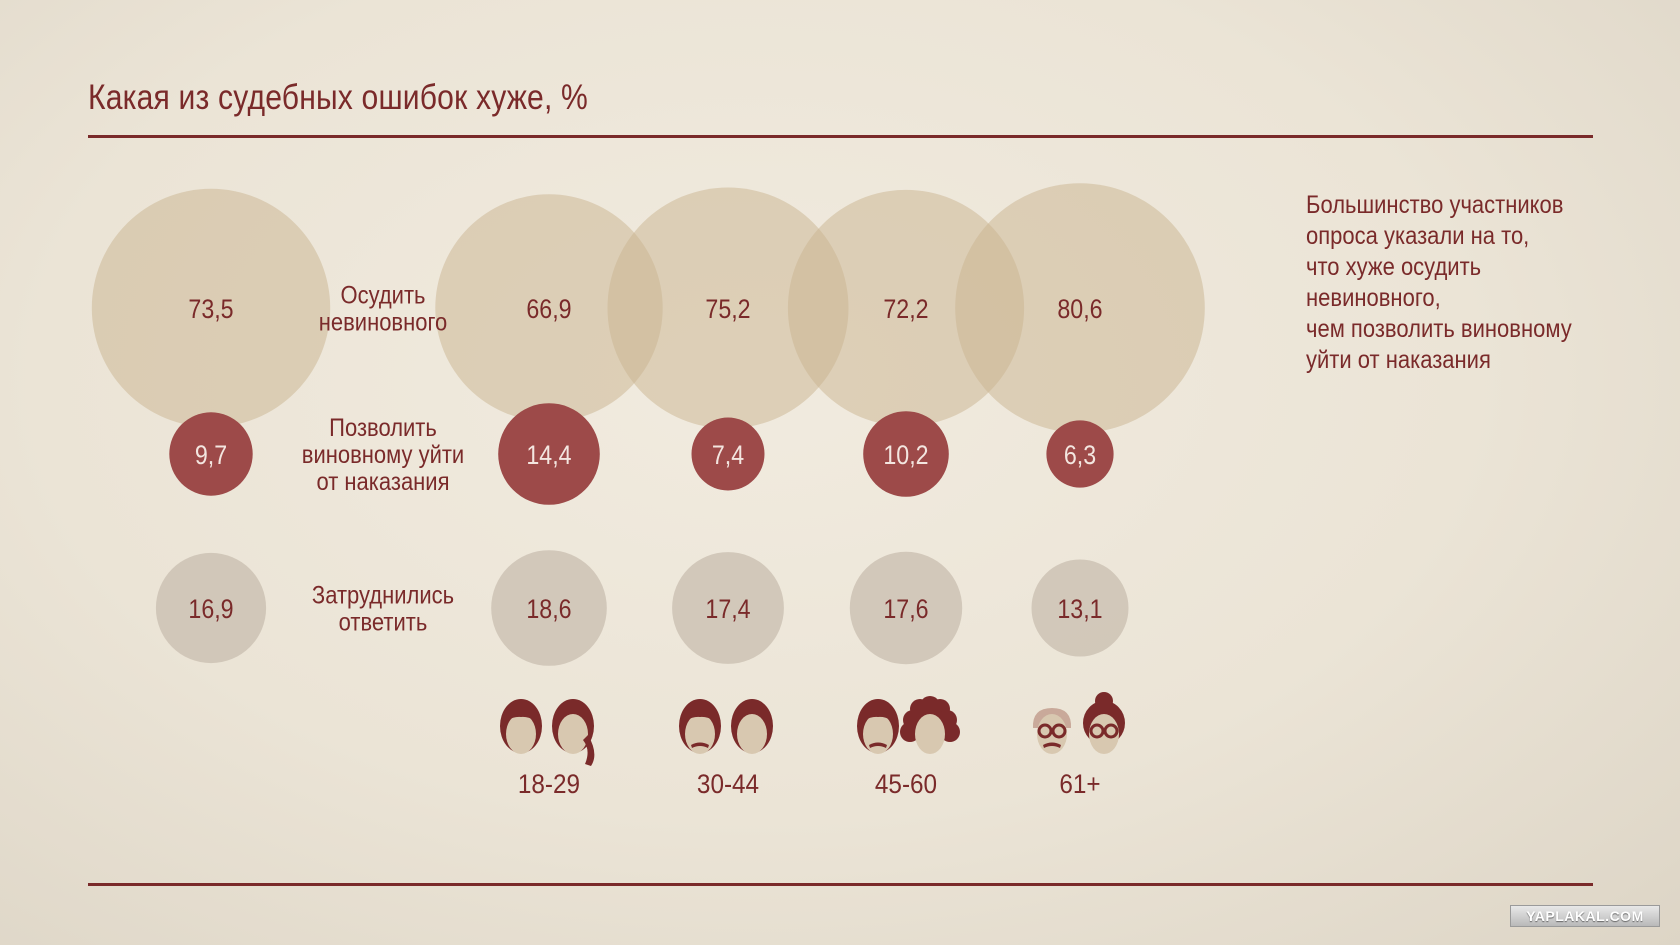 Image resolution: width=1680 pixels, height=945 pixels. I want to click on value-label: 17,4, so click(727, 609).